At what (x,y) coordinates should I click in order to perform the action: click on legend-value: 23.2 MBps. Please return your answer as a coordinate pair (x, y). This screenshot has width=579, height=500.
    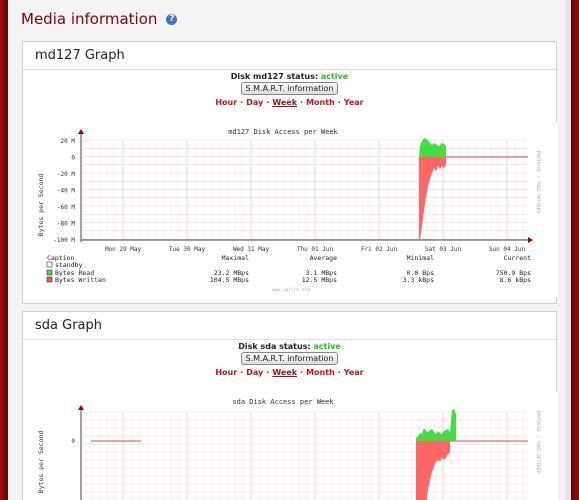
    Looking at the image, I should click on (231, 273).